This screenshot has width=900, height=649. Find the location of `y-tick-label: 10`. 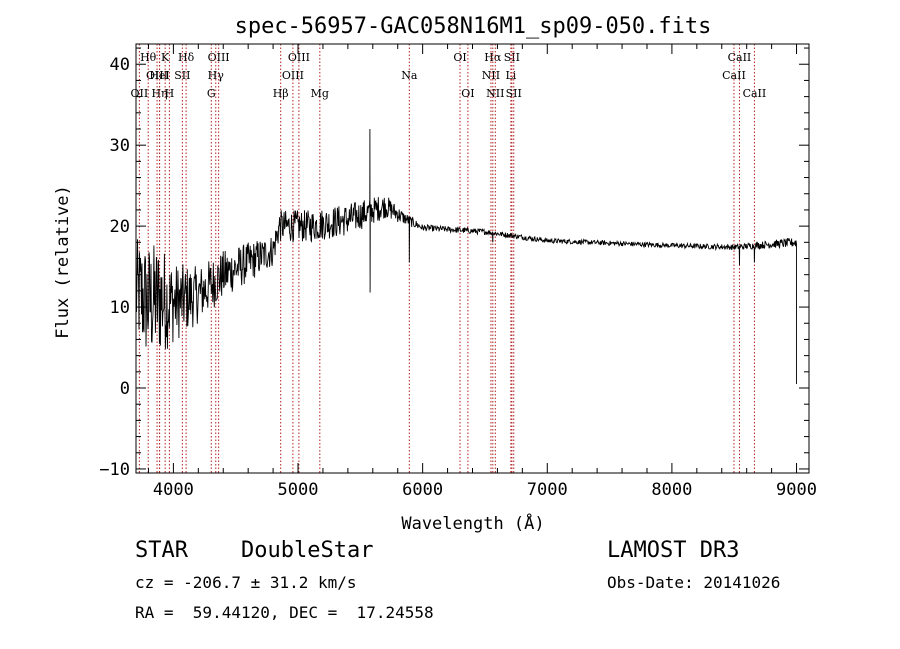

y-tick-label: 10 is located at coordinates (120, 308).